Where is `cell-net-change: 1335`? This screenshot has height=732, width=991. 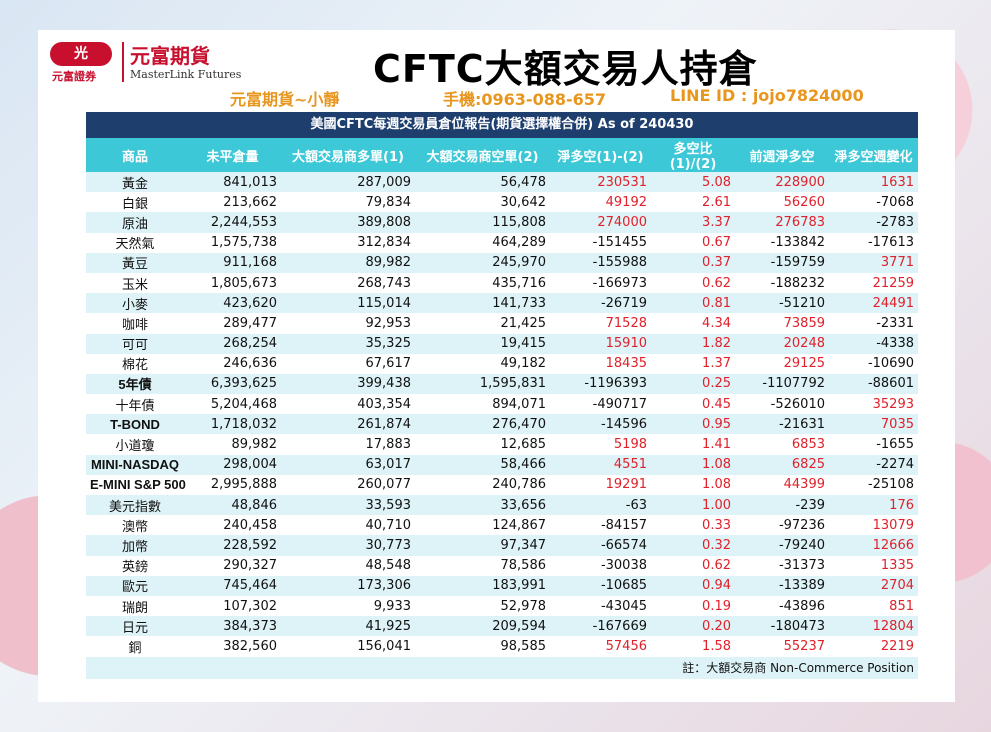 cell-net-change: 1335 is located at coordinates (873, 565).